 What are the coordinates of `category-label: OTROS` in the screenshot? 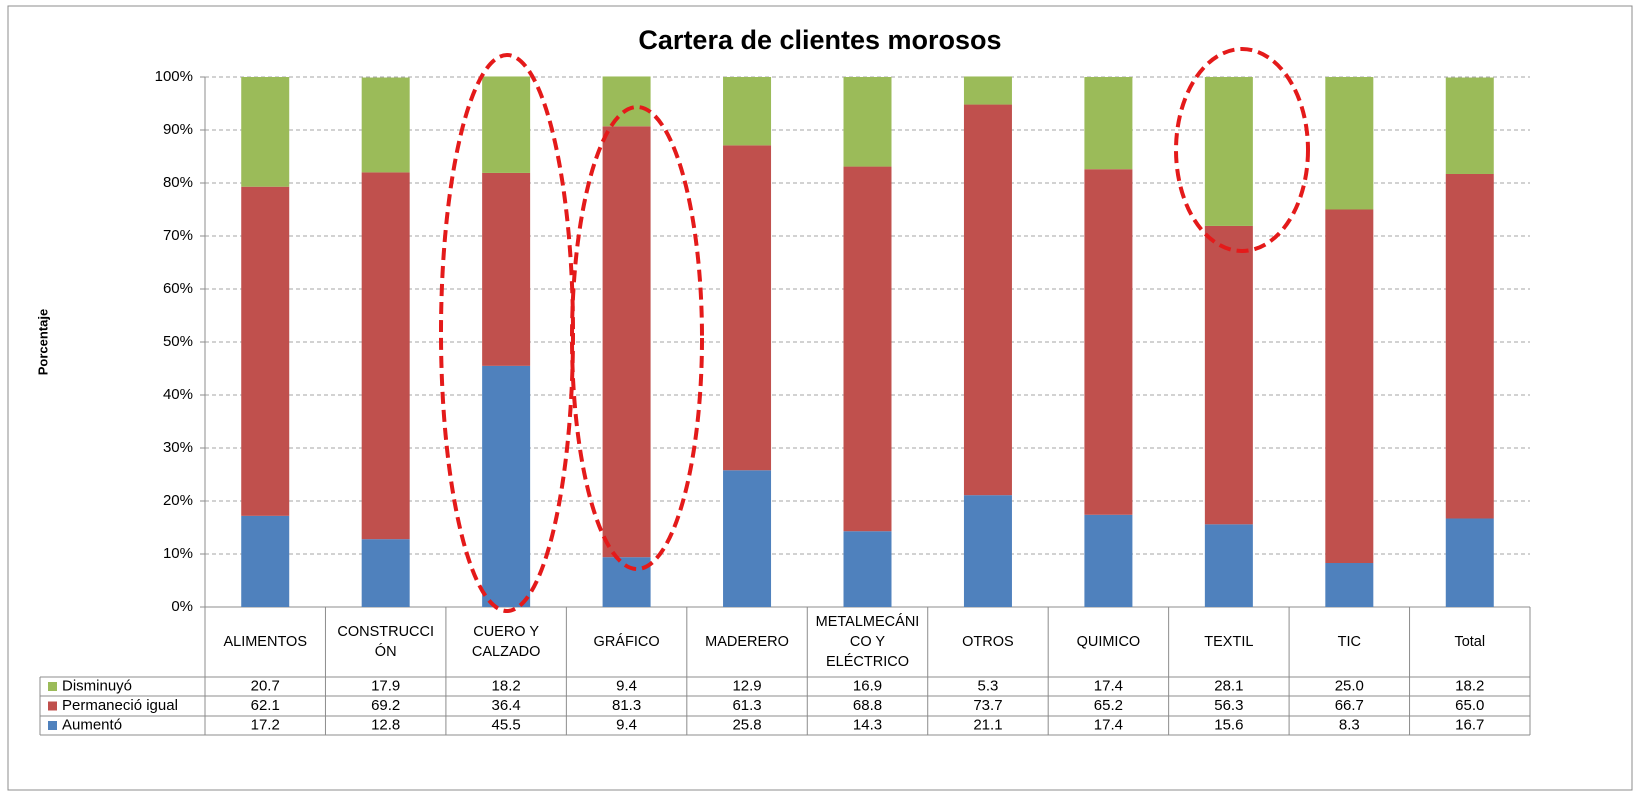 It's located at (988, 642).